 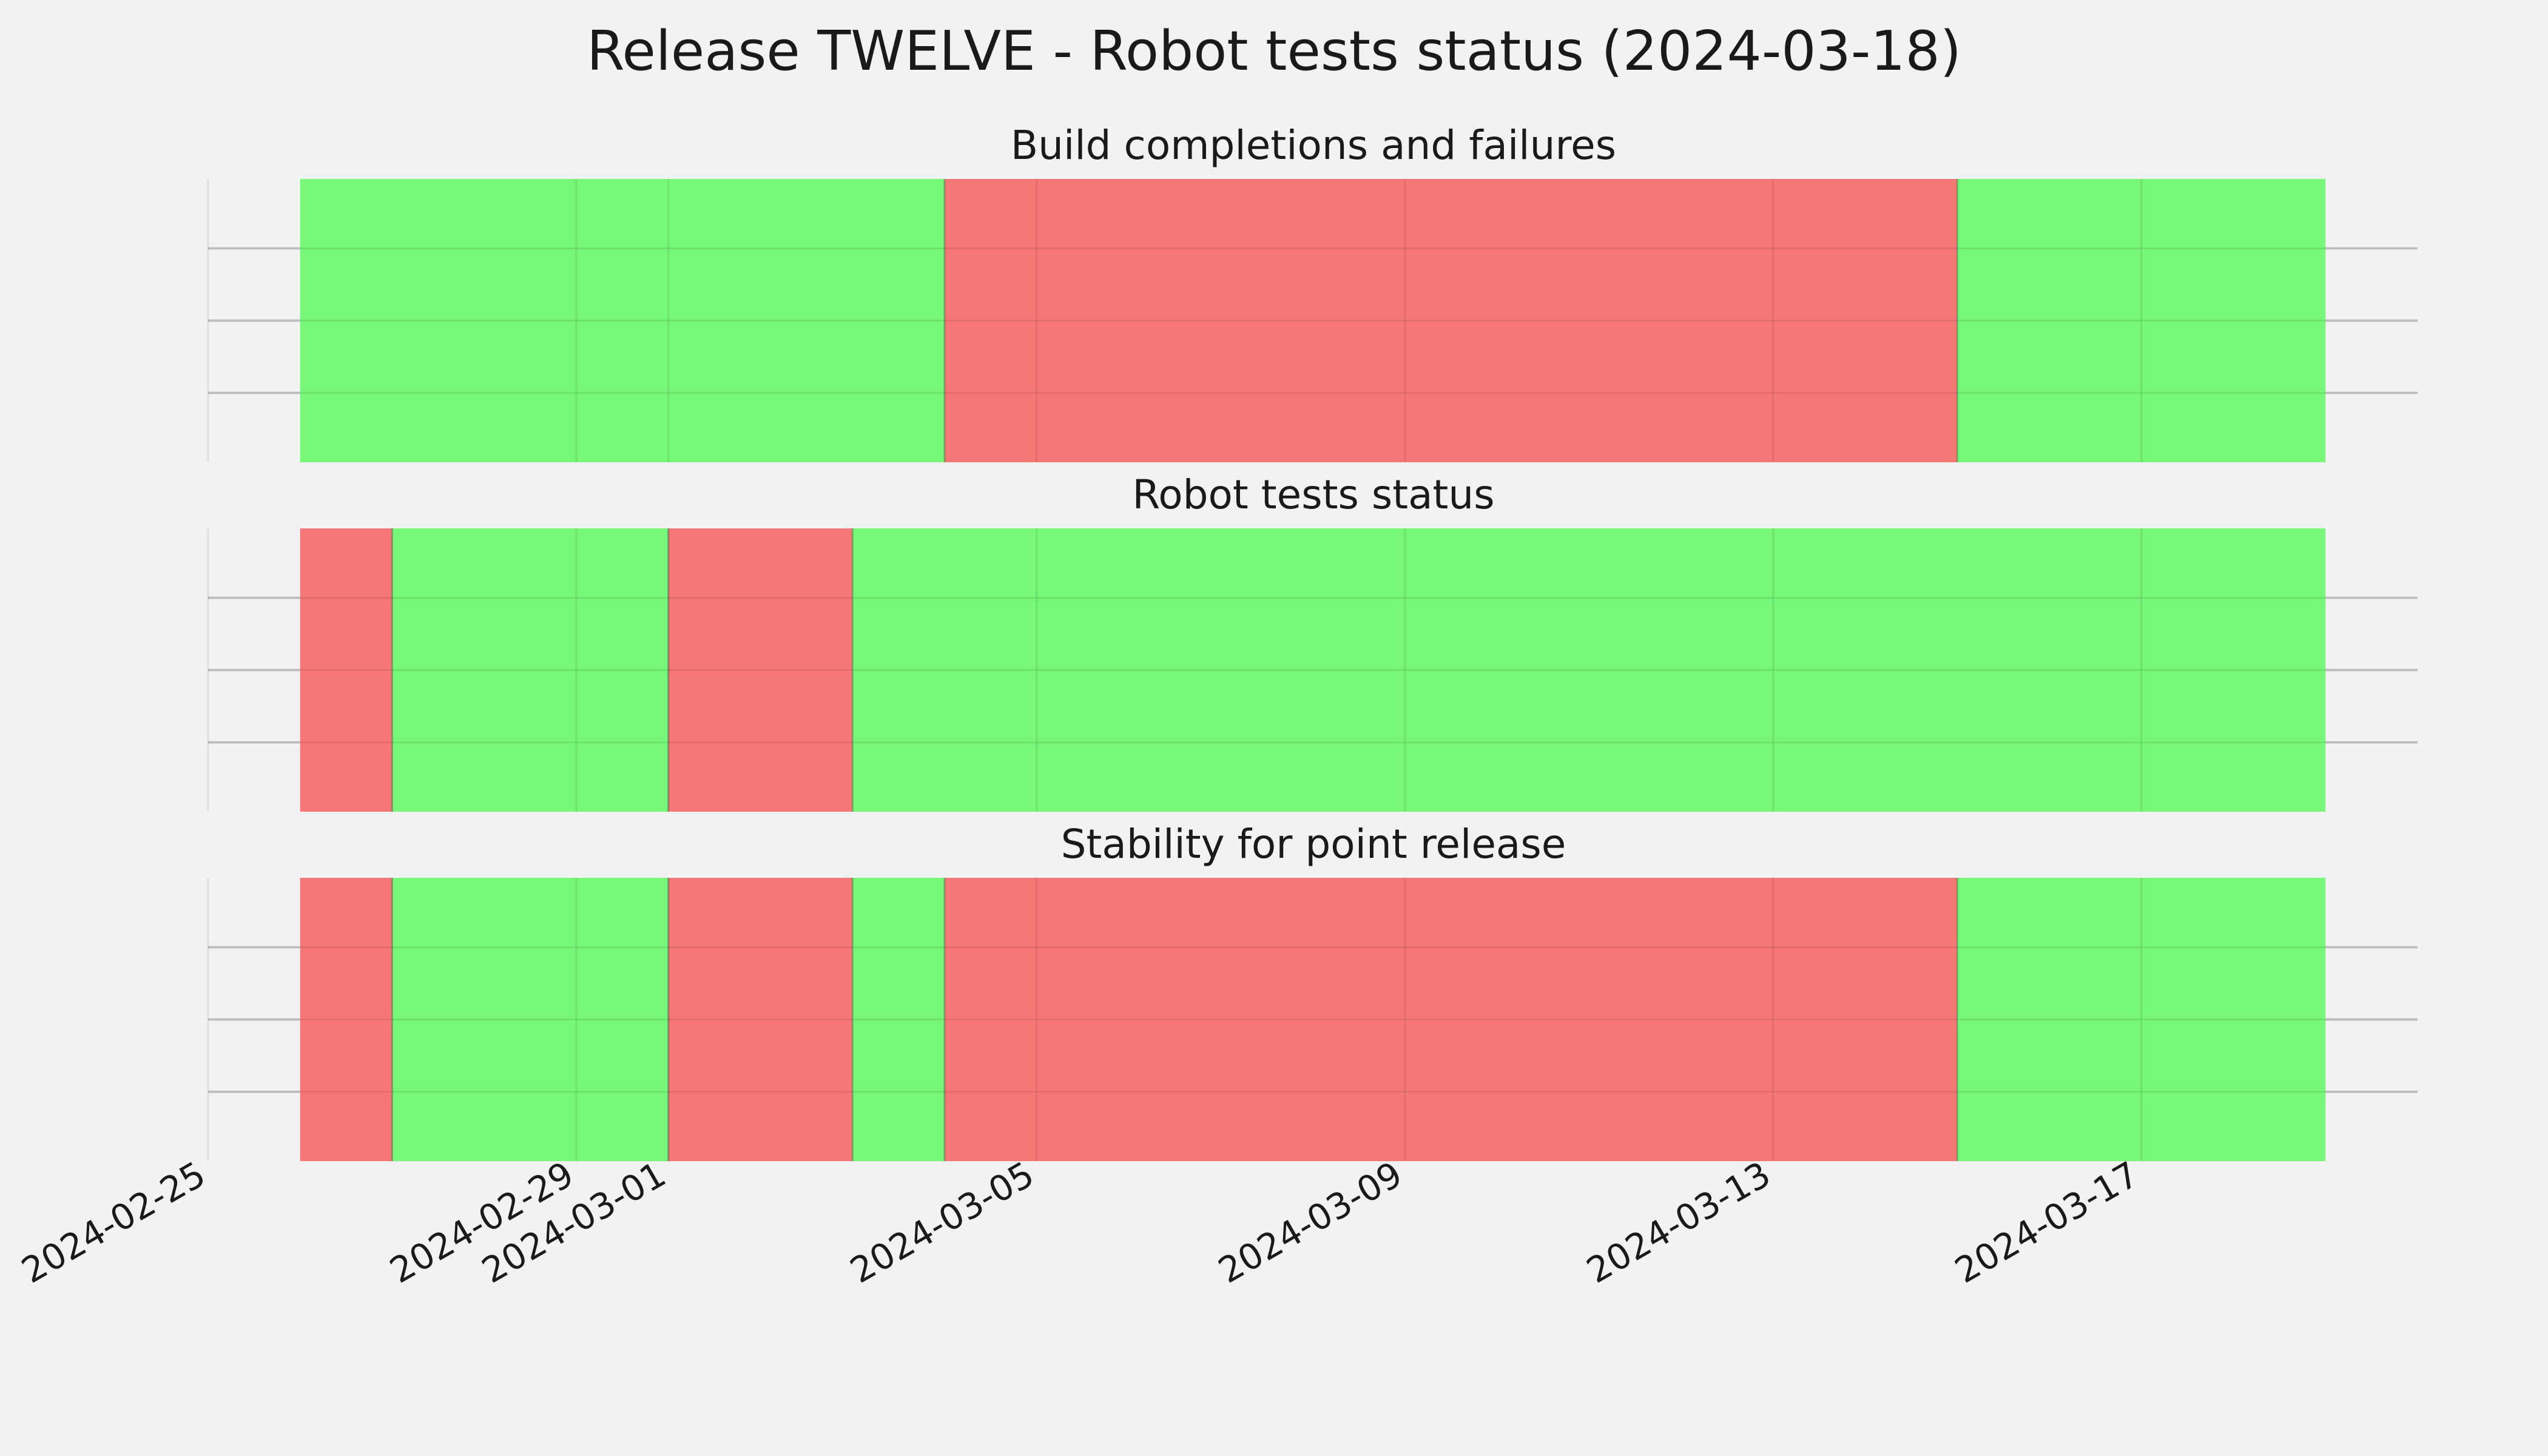 I want to click on x-tick-label: 2024-03-05, so click(x=942, y=1222).